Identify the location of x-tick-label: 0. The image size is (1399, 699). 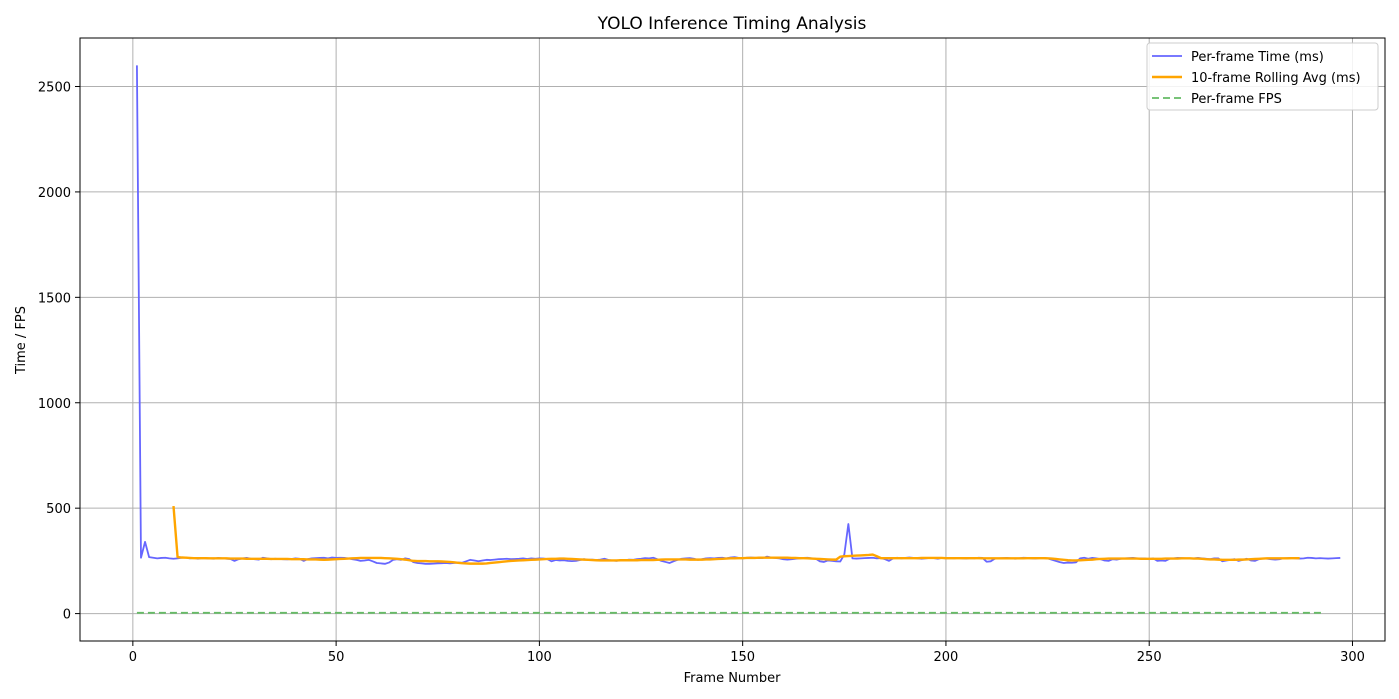
(133, 657).